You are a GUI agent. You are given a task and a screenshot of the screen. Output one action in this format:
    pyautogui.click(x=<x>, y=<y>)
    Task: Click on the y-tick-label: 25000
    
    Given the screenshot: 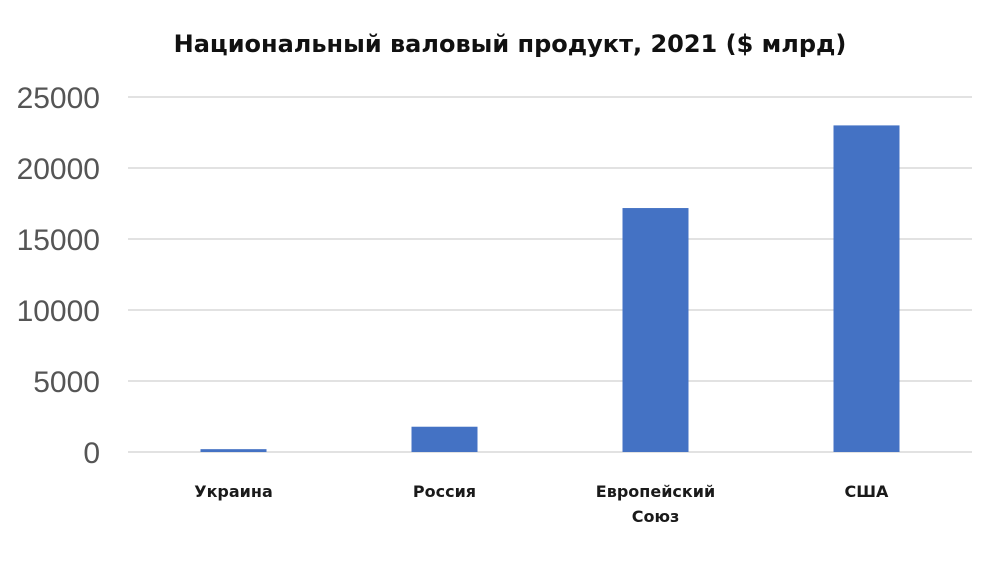 What is the action you would take?
    pyautogui.click(x=58, y=98)
    